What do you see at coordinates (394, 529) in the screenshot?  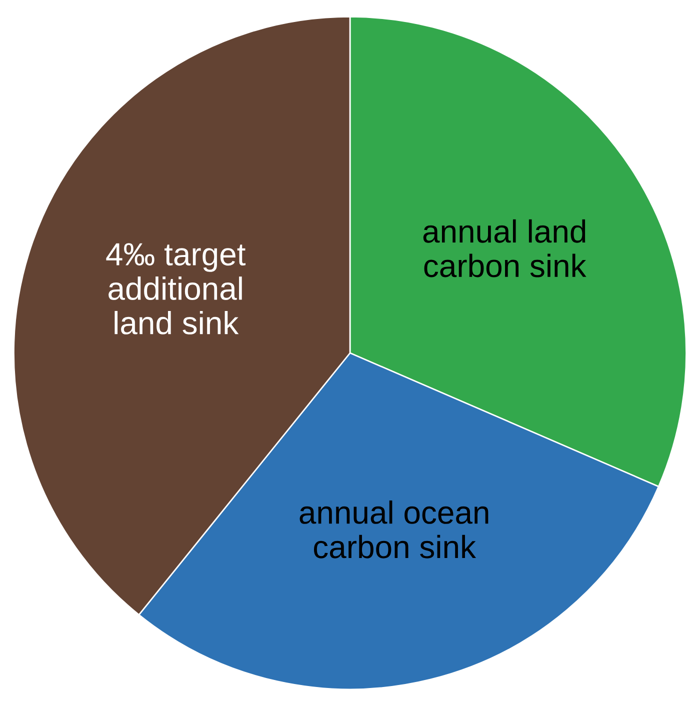 I see `slice-label: annual ocean carbon sink` at bounding box center [394, 529].